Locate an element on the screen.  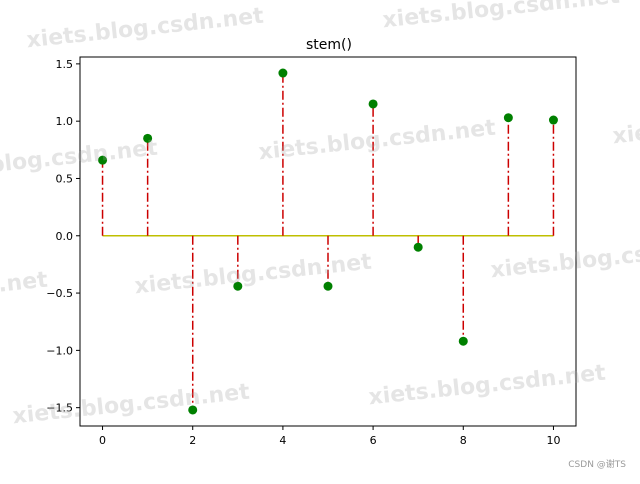
x-tick-label: 8 is located at coordinates (463, 440).